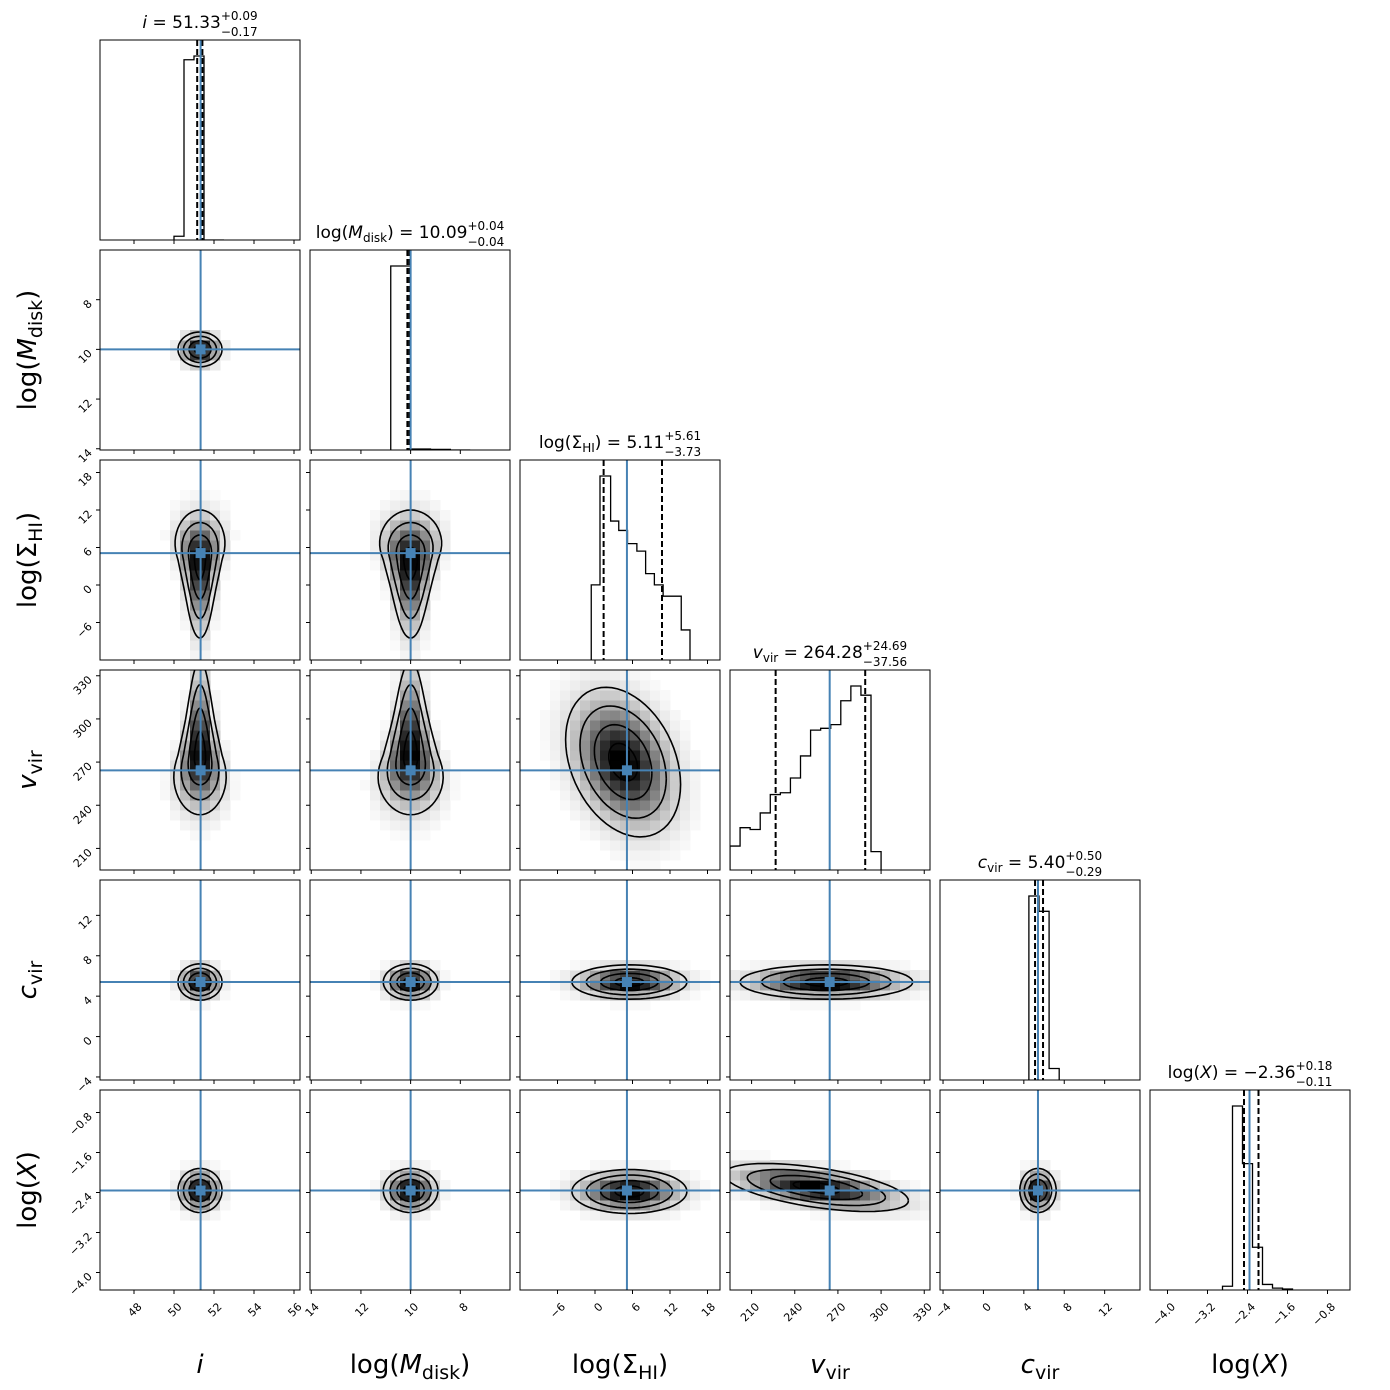 The height and width of the screenshot is (1390, 1390). I want to click on axis-label-log_Mdisk: log(Mdisk), so click(30, 350).